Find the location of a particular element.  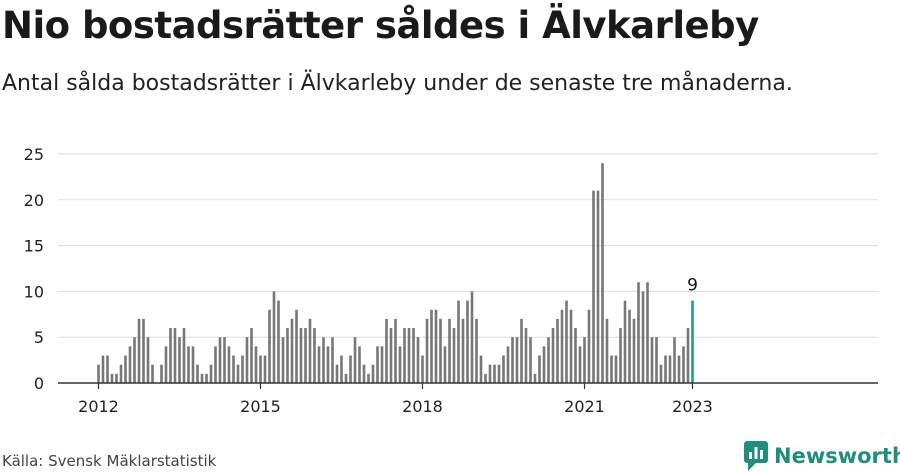

newsworthy-logo-icon is located at coordinates (756, 456).